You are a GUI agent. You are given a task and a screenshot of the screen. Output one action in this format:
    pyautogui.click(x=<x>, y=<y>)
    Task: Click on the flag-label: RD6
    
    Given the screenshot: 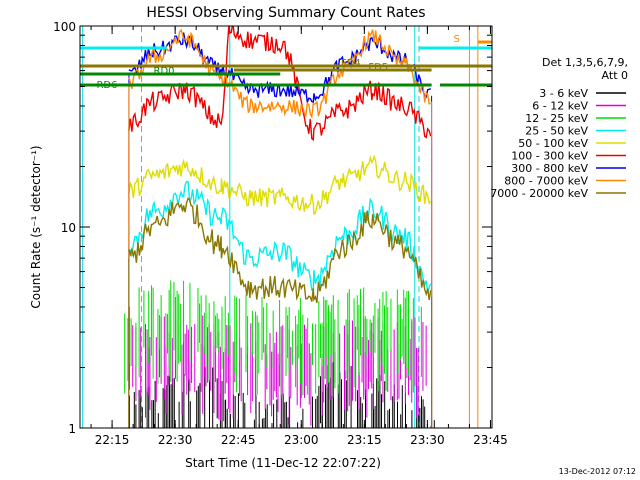 What is the action you would take?
    pyautogui.click(x=106, y=85)
    